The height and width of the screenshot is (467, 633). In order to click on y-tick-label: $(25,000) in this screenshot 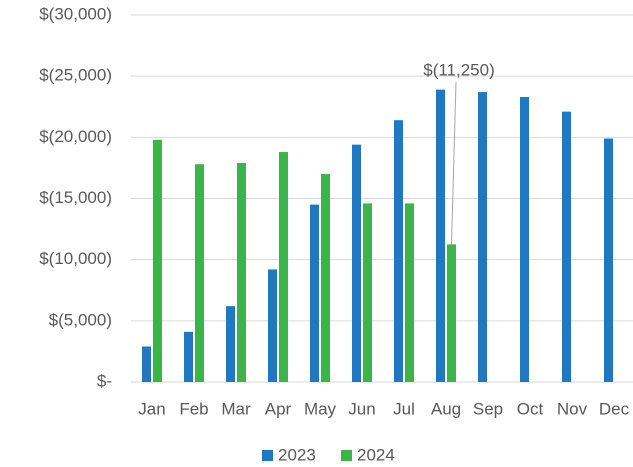, I will do `click(75, 75)`.